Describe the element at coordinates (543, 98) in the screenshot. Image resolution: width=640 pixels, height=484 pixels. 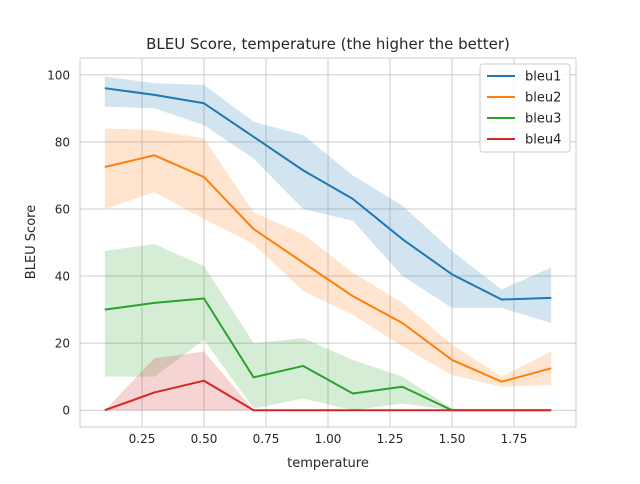
I see `legend-label-bleu2: bleu2` at that location.